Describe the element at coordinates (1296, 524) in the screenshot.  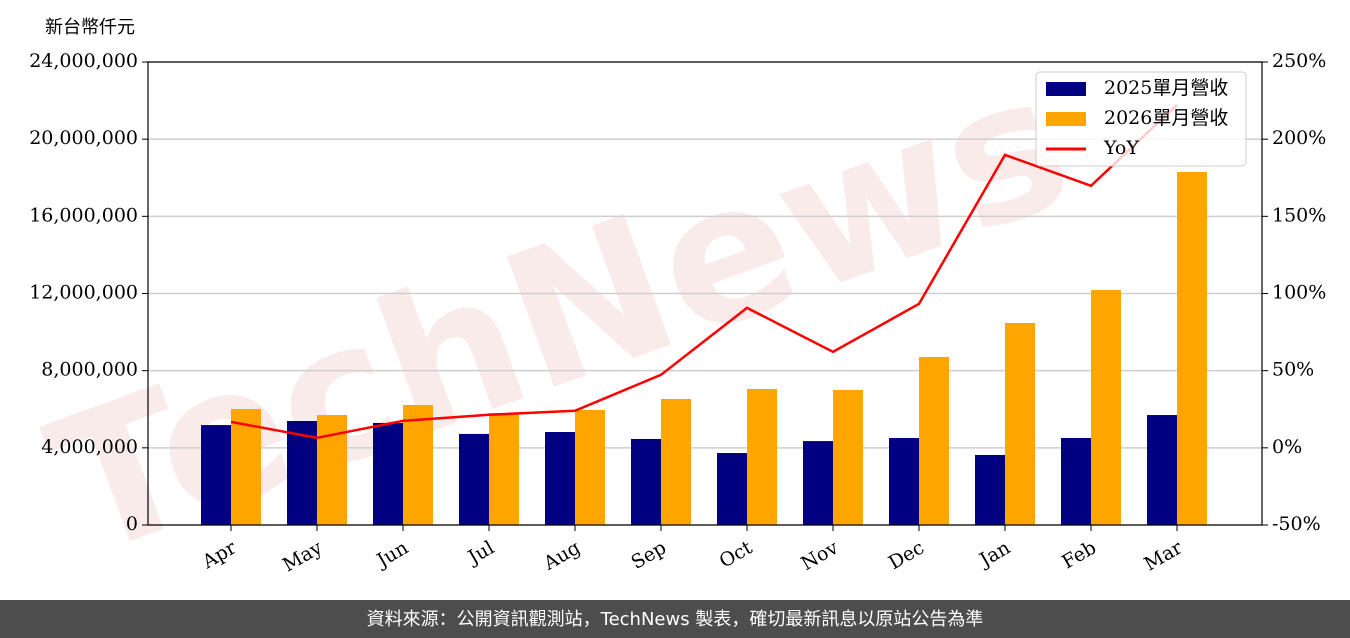
I see `y2-tick-label: -50%` at that location.